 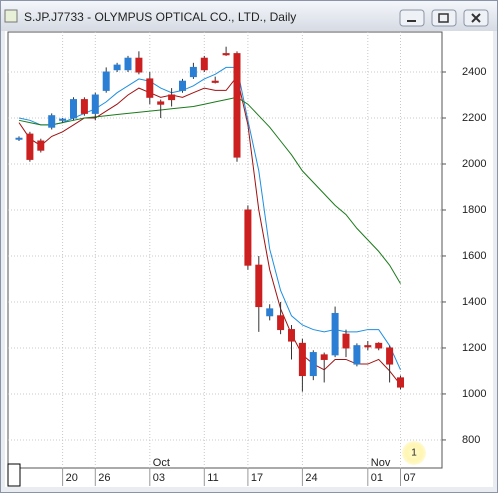 What do you see at coordinates (257, 478) in the screenshot?
I see `x-tick-label: 17` at bounding box center [257, 478].